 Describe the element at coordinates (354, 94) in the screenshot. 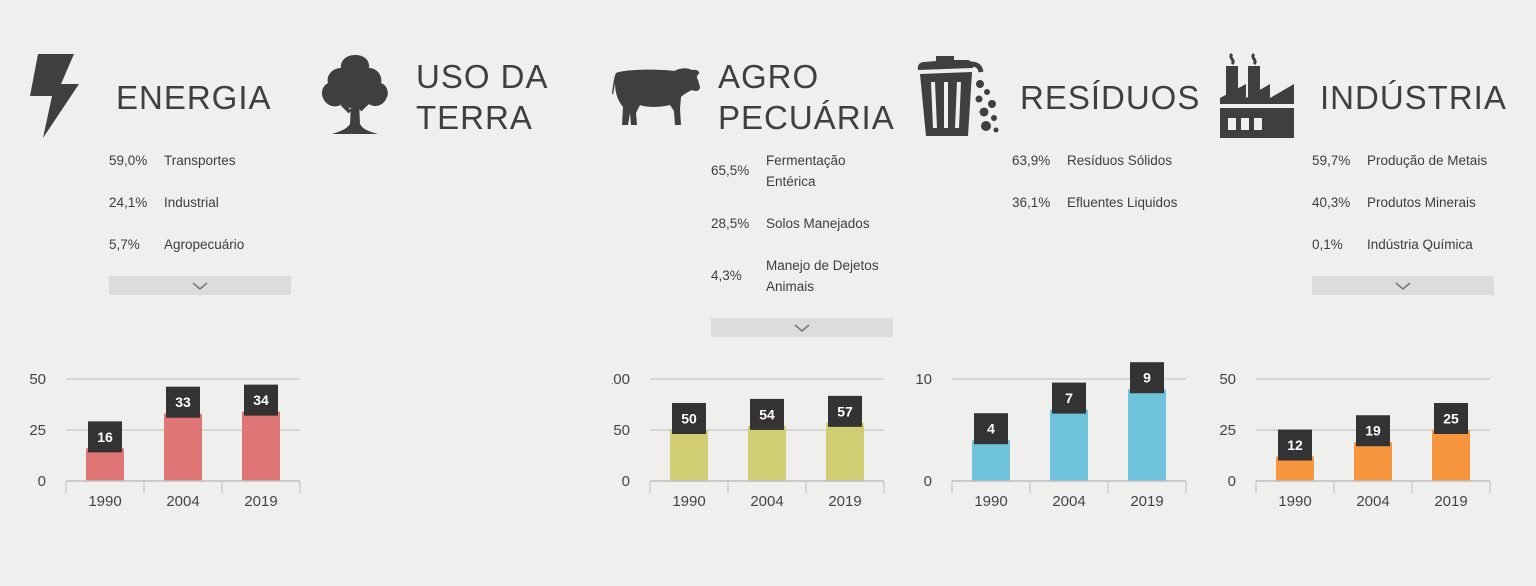

I see `tree-icon` at that location.